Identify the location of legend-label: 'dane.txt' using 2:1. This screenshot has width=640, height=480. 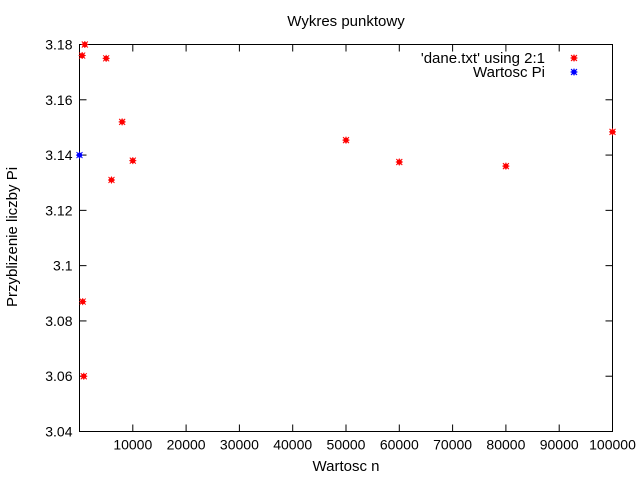
(483, 58).